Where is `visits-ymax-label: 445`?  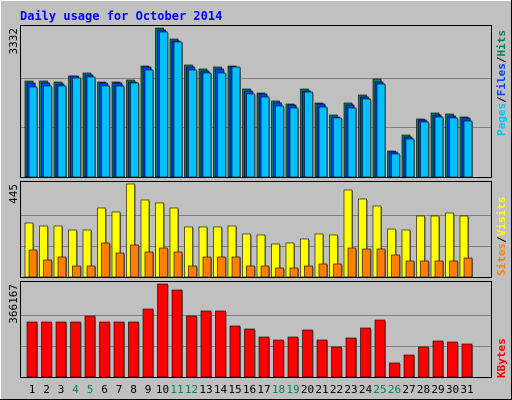
visits-ymax-label: 445 is located at coordinates (13, 194).